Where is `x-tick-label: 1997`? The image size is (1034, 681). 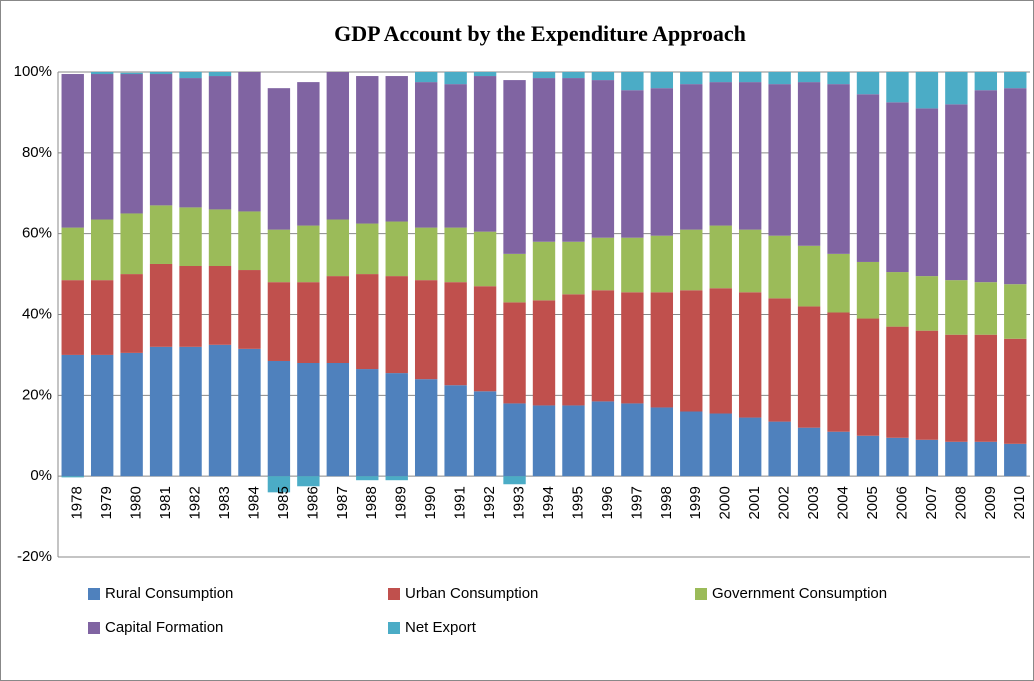 x-tick-label: 1997 is located at coordinates (636, 502).